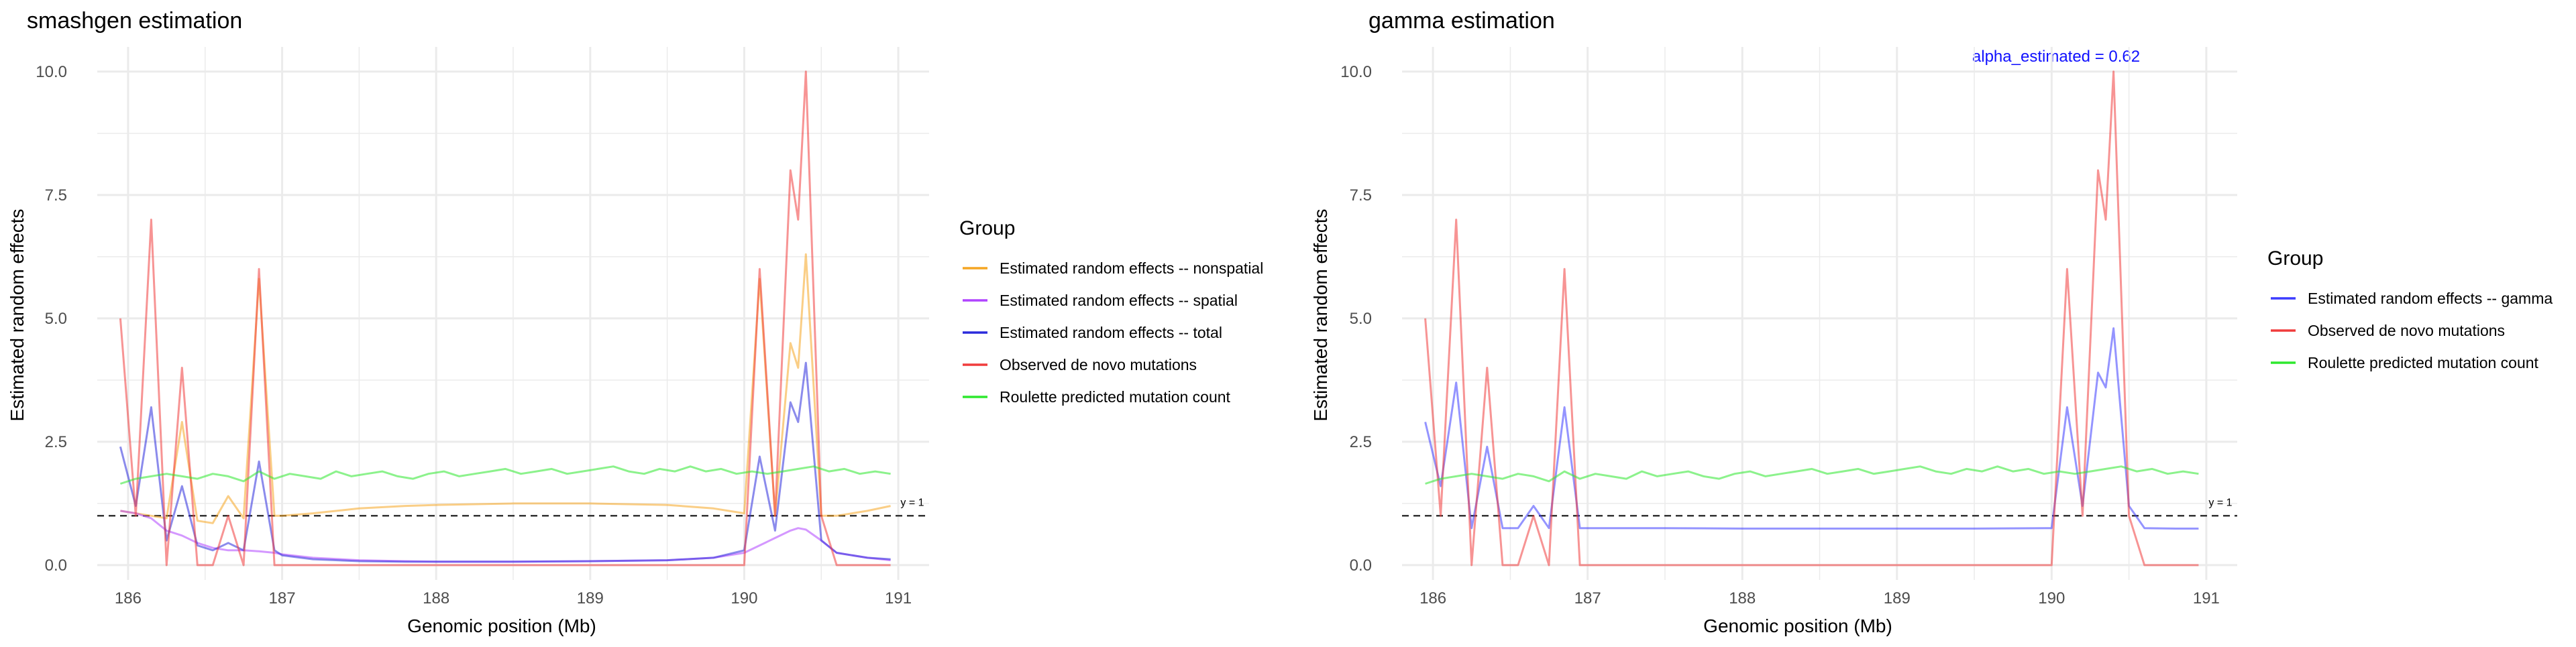  Describe the element at coordinates (1111, 332) in the screenshot. I see `legend-entry-label: Estimated random effects -- total` at that location.